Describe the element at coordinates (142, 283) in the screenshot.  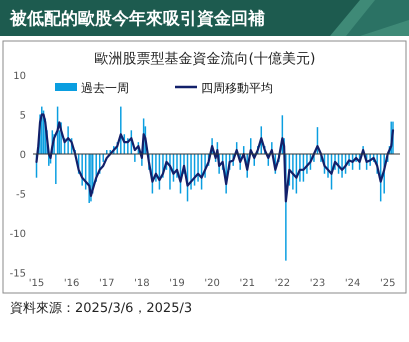
I see `x-tick-label: '18` at that location.